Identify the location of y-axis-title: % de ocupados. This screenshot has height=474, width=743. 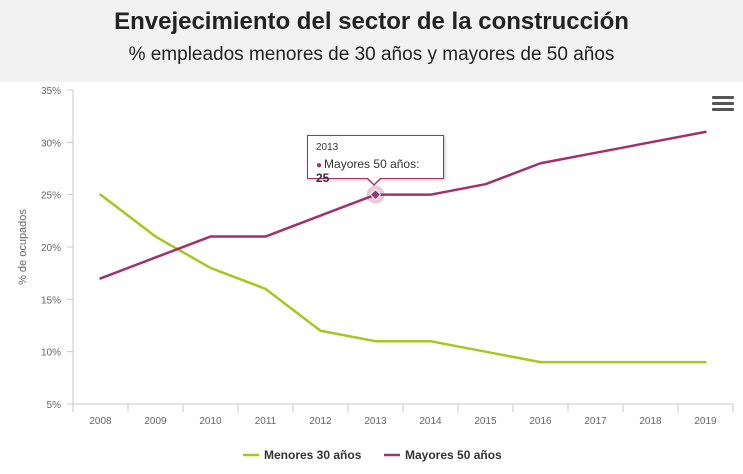
(23, 247).